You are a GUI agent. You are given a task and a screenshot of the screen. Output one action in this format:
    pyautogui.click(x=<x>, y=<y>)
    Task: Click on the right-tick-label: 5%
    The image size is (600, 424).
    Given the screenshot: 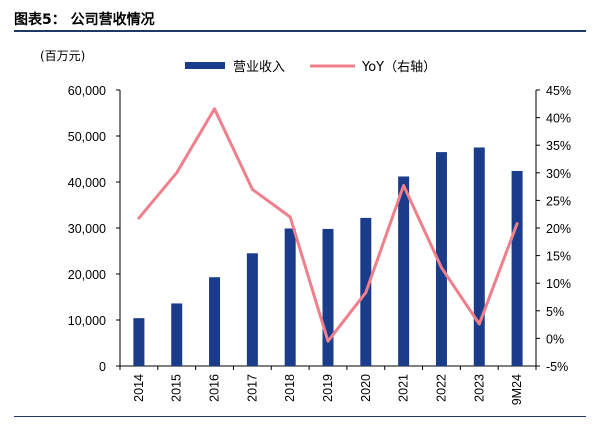 What is the action you would take?
    pyautogui.click(x=555, y=312)
    